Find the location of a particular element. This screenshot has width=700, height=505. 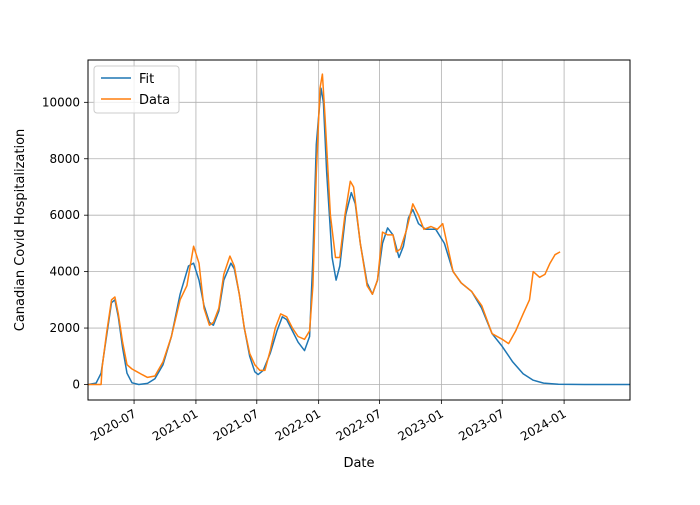

y-tick-label: 10000 is located at coordinates (61, 102).